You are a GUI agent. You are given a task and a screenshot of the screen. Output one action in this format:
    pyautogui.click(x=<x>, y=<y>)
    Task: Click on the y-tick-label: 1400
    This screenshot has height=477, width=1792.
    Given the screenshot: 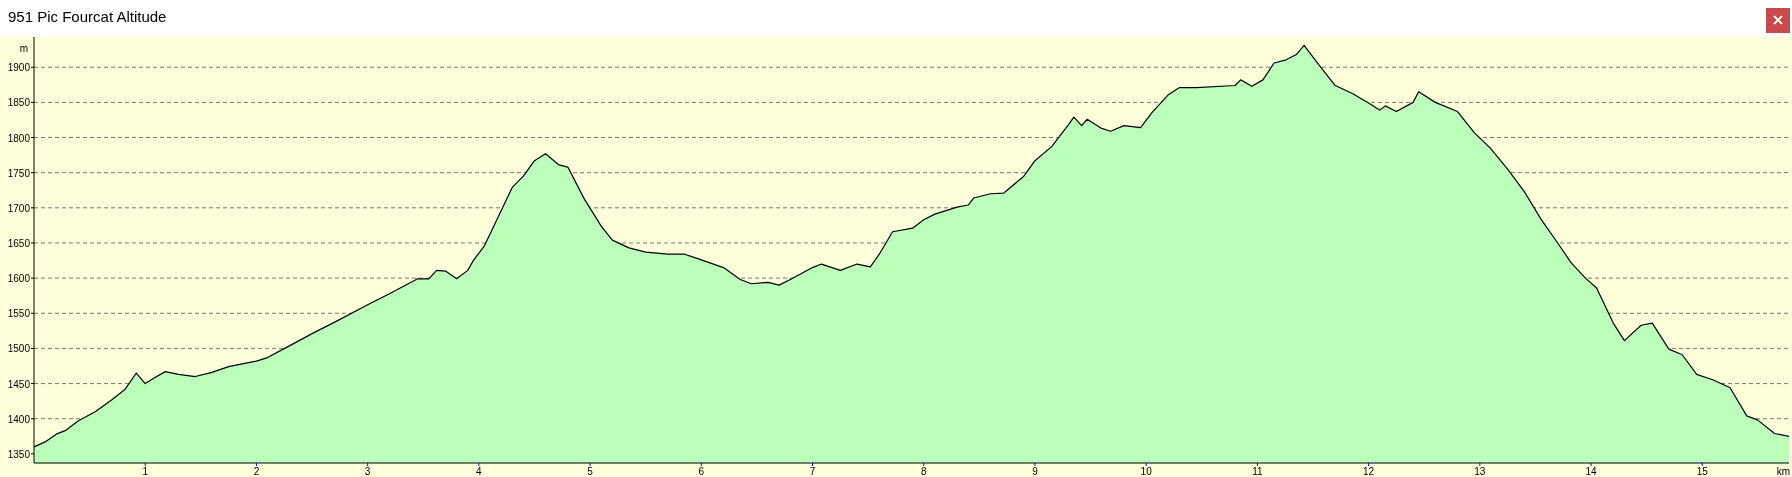 What is the action you would take?
    pyautogui.click(x=19, y=419)
    